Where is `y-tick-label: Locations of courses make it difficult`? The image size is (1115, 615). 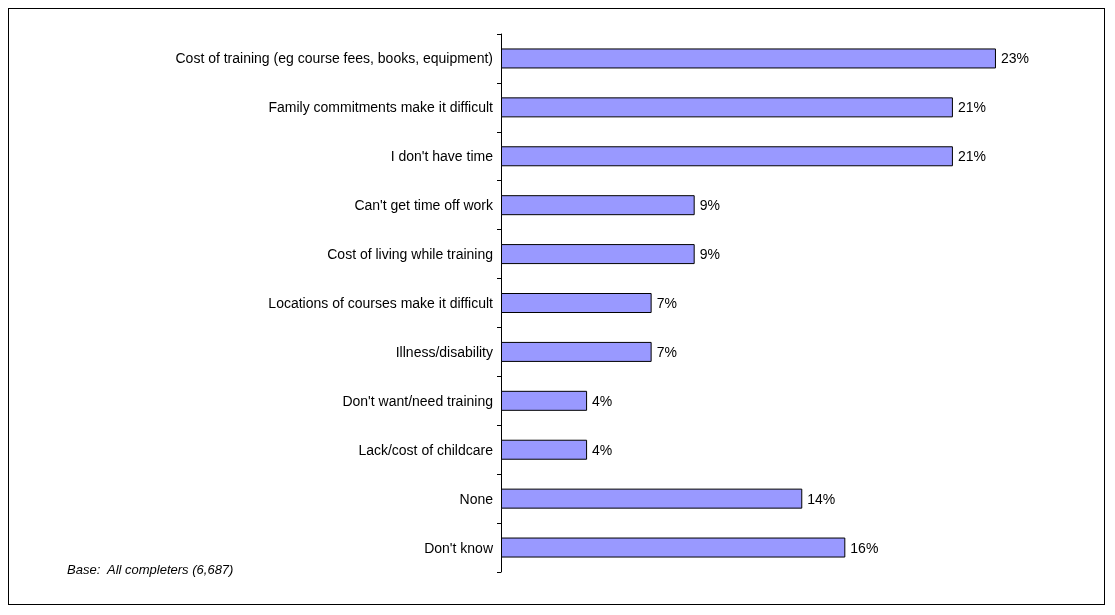
y-tick-label: Locations of courses make it difficult is located at coordinates (381, 303).